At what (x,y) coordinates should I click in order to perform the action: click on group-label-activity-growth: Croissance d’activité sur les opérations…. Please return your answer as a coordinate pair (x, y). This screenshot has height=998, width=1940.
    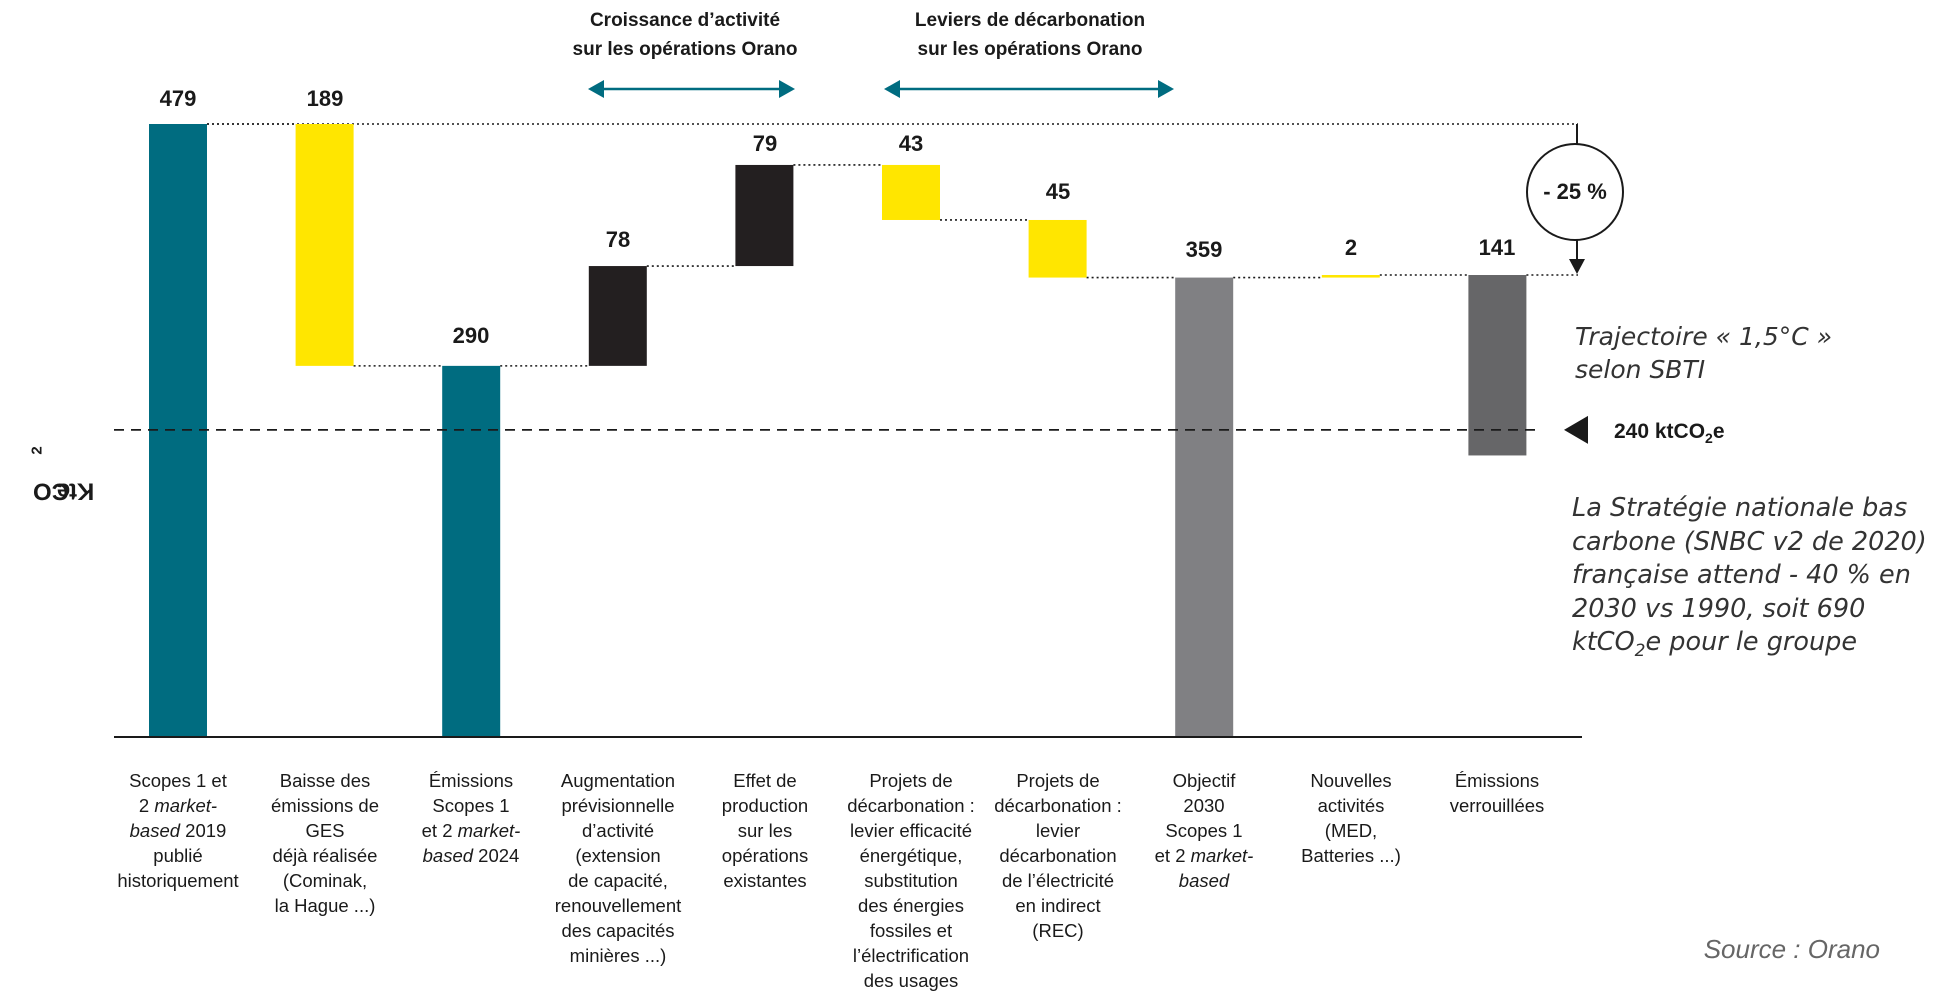
    Looking at the image, I should click on (685, 35).